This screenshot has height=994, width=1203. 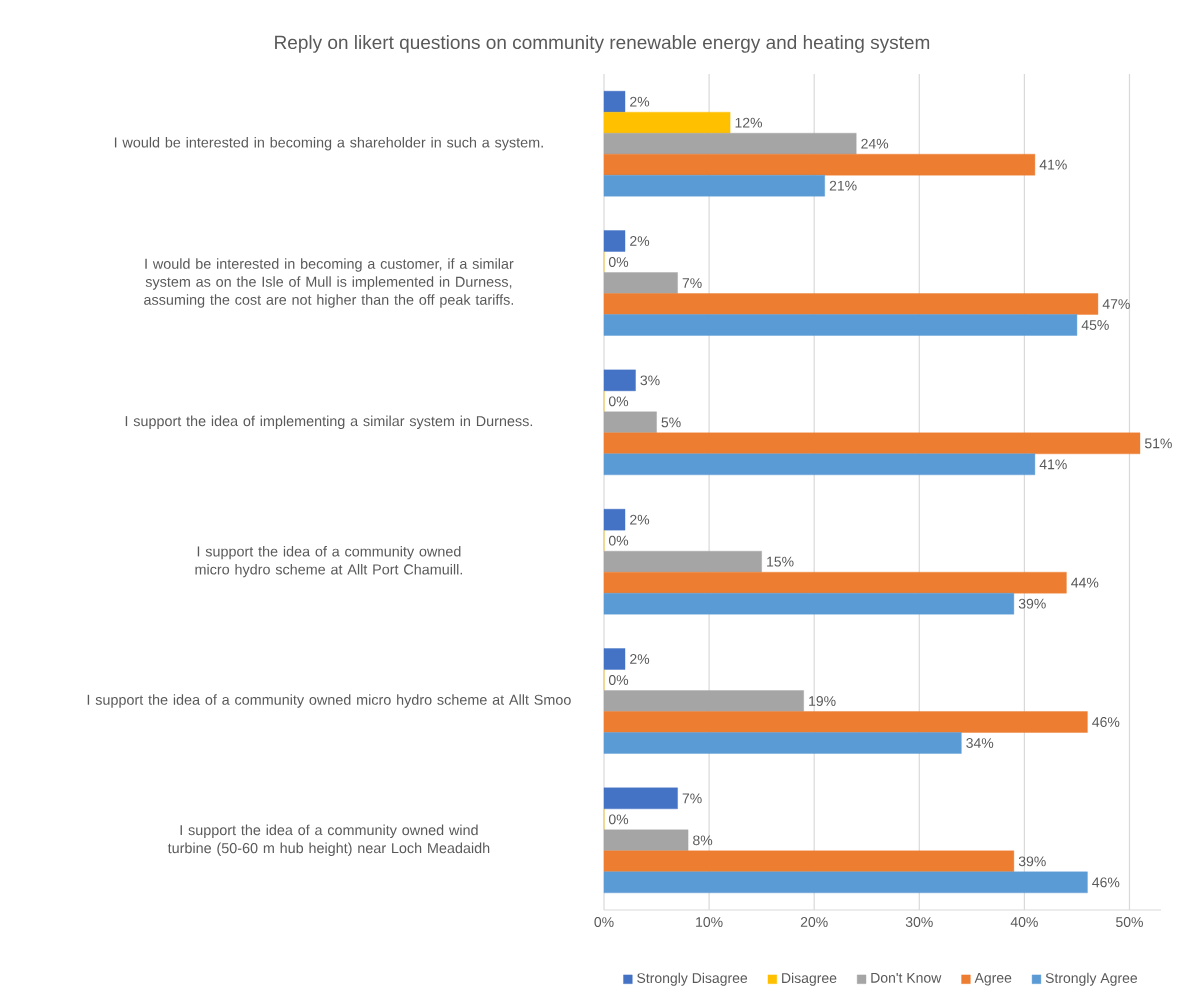 What do you see at coordinates (919, 922) in the screenshot?
I see `x-tick-label: 30%` at bounding box center [919, 922].